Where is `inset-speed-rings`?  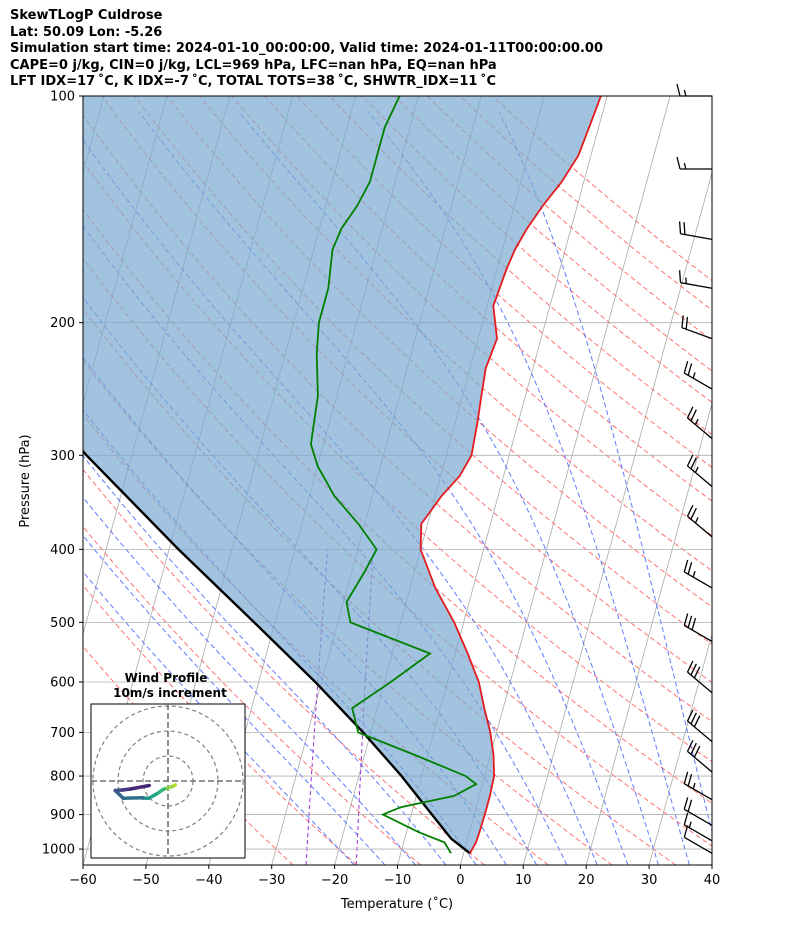 inset-speed-rings is located at coordinates (168, 781).